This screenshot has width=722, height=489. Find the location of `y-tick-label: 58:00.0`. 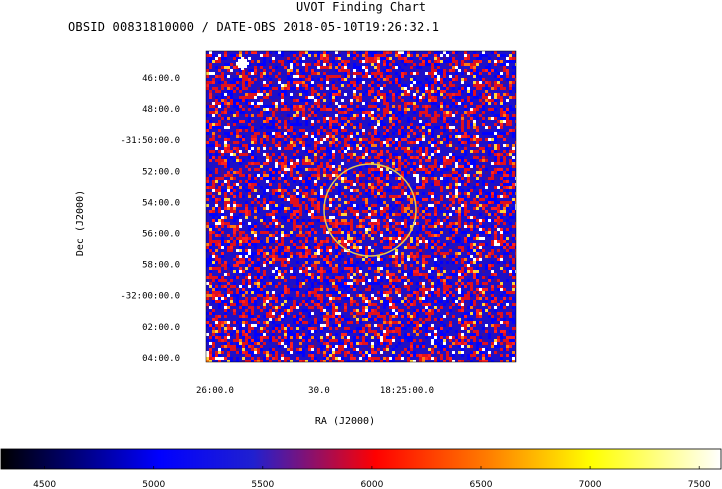

y-tick-label: 58:00.0 is located at coordinates (161, 266).